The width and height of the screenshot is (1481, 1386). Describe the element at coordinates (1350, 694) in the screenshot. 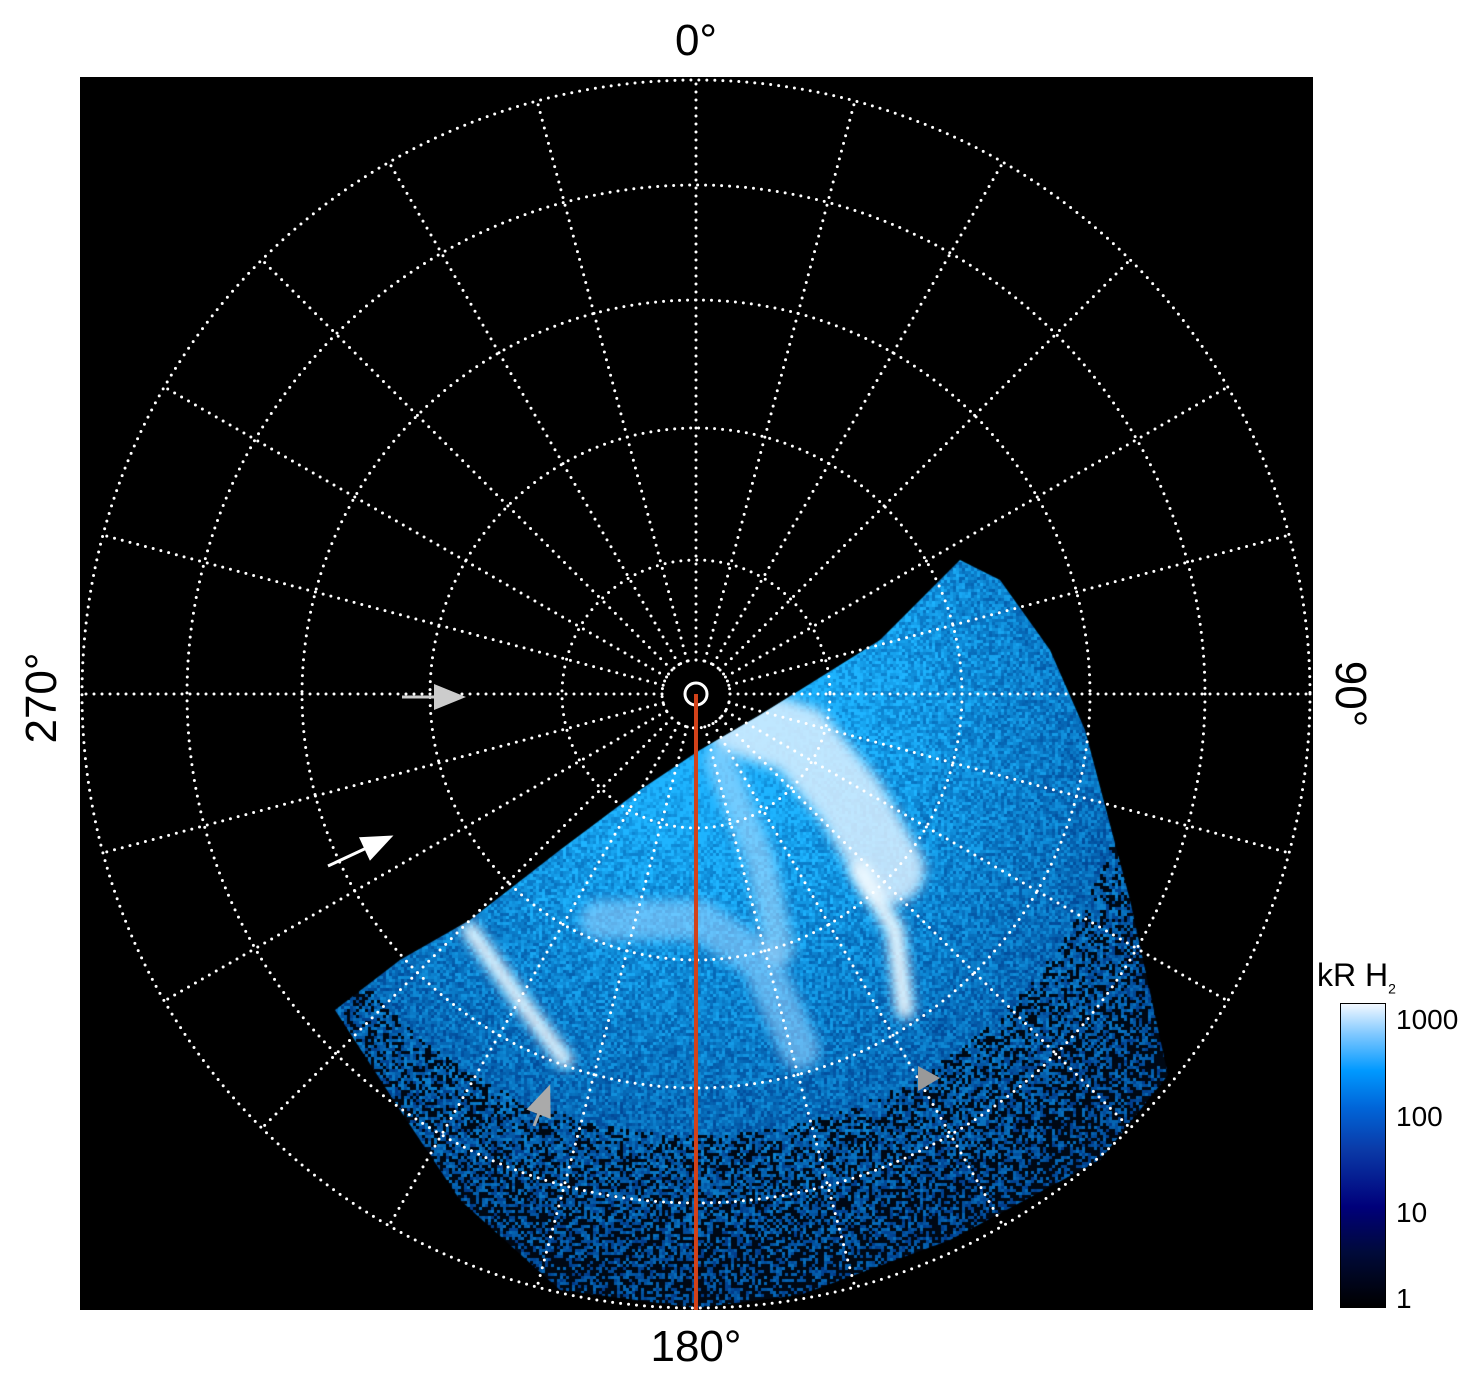

I see `longitude-label-90: 90°` at that location.